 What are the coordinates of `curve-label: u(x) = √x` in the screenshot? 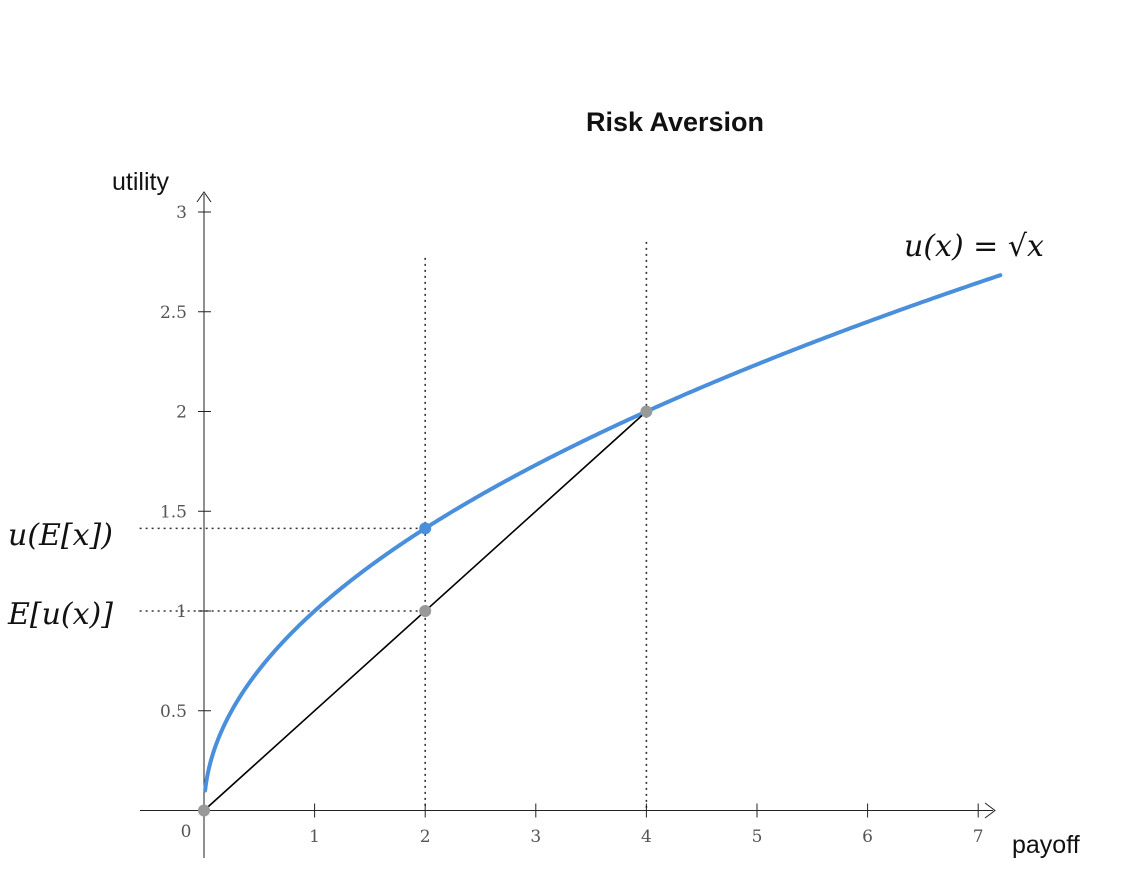 It's located at (974, 246).